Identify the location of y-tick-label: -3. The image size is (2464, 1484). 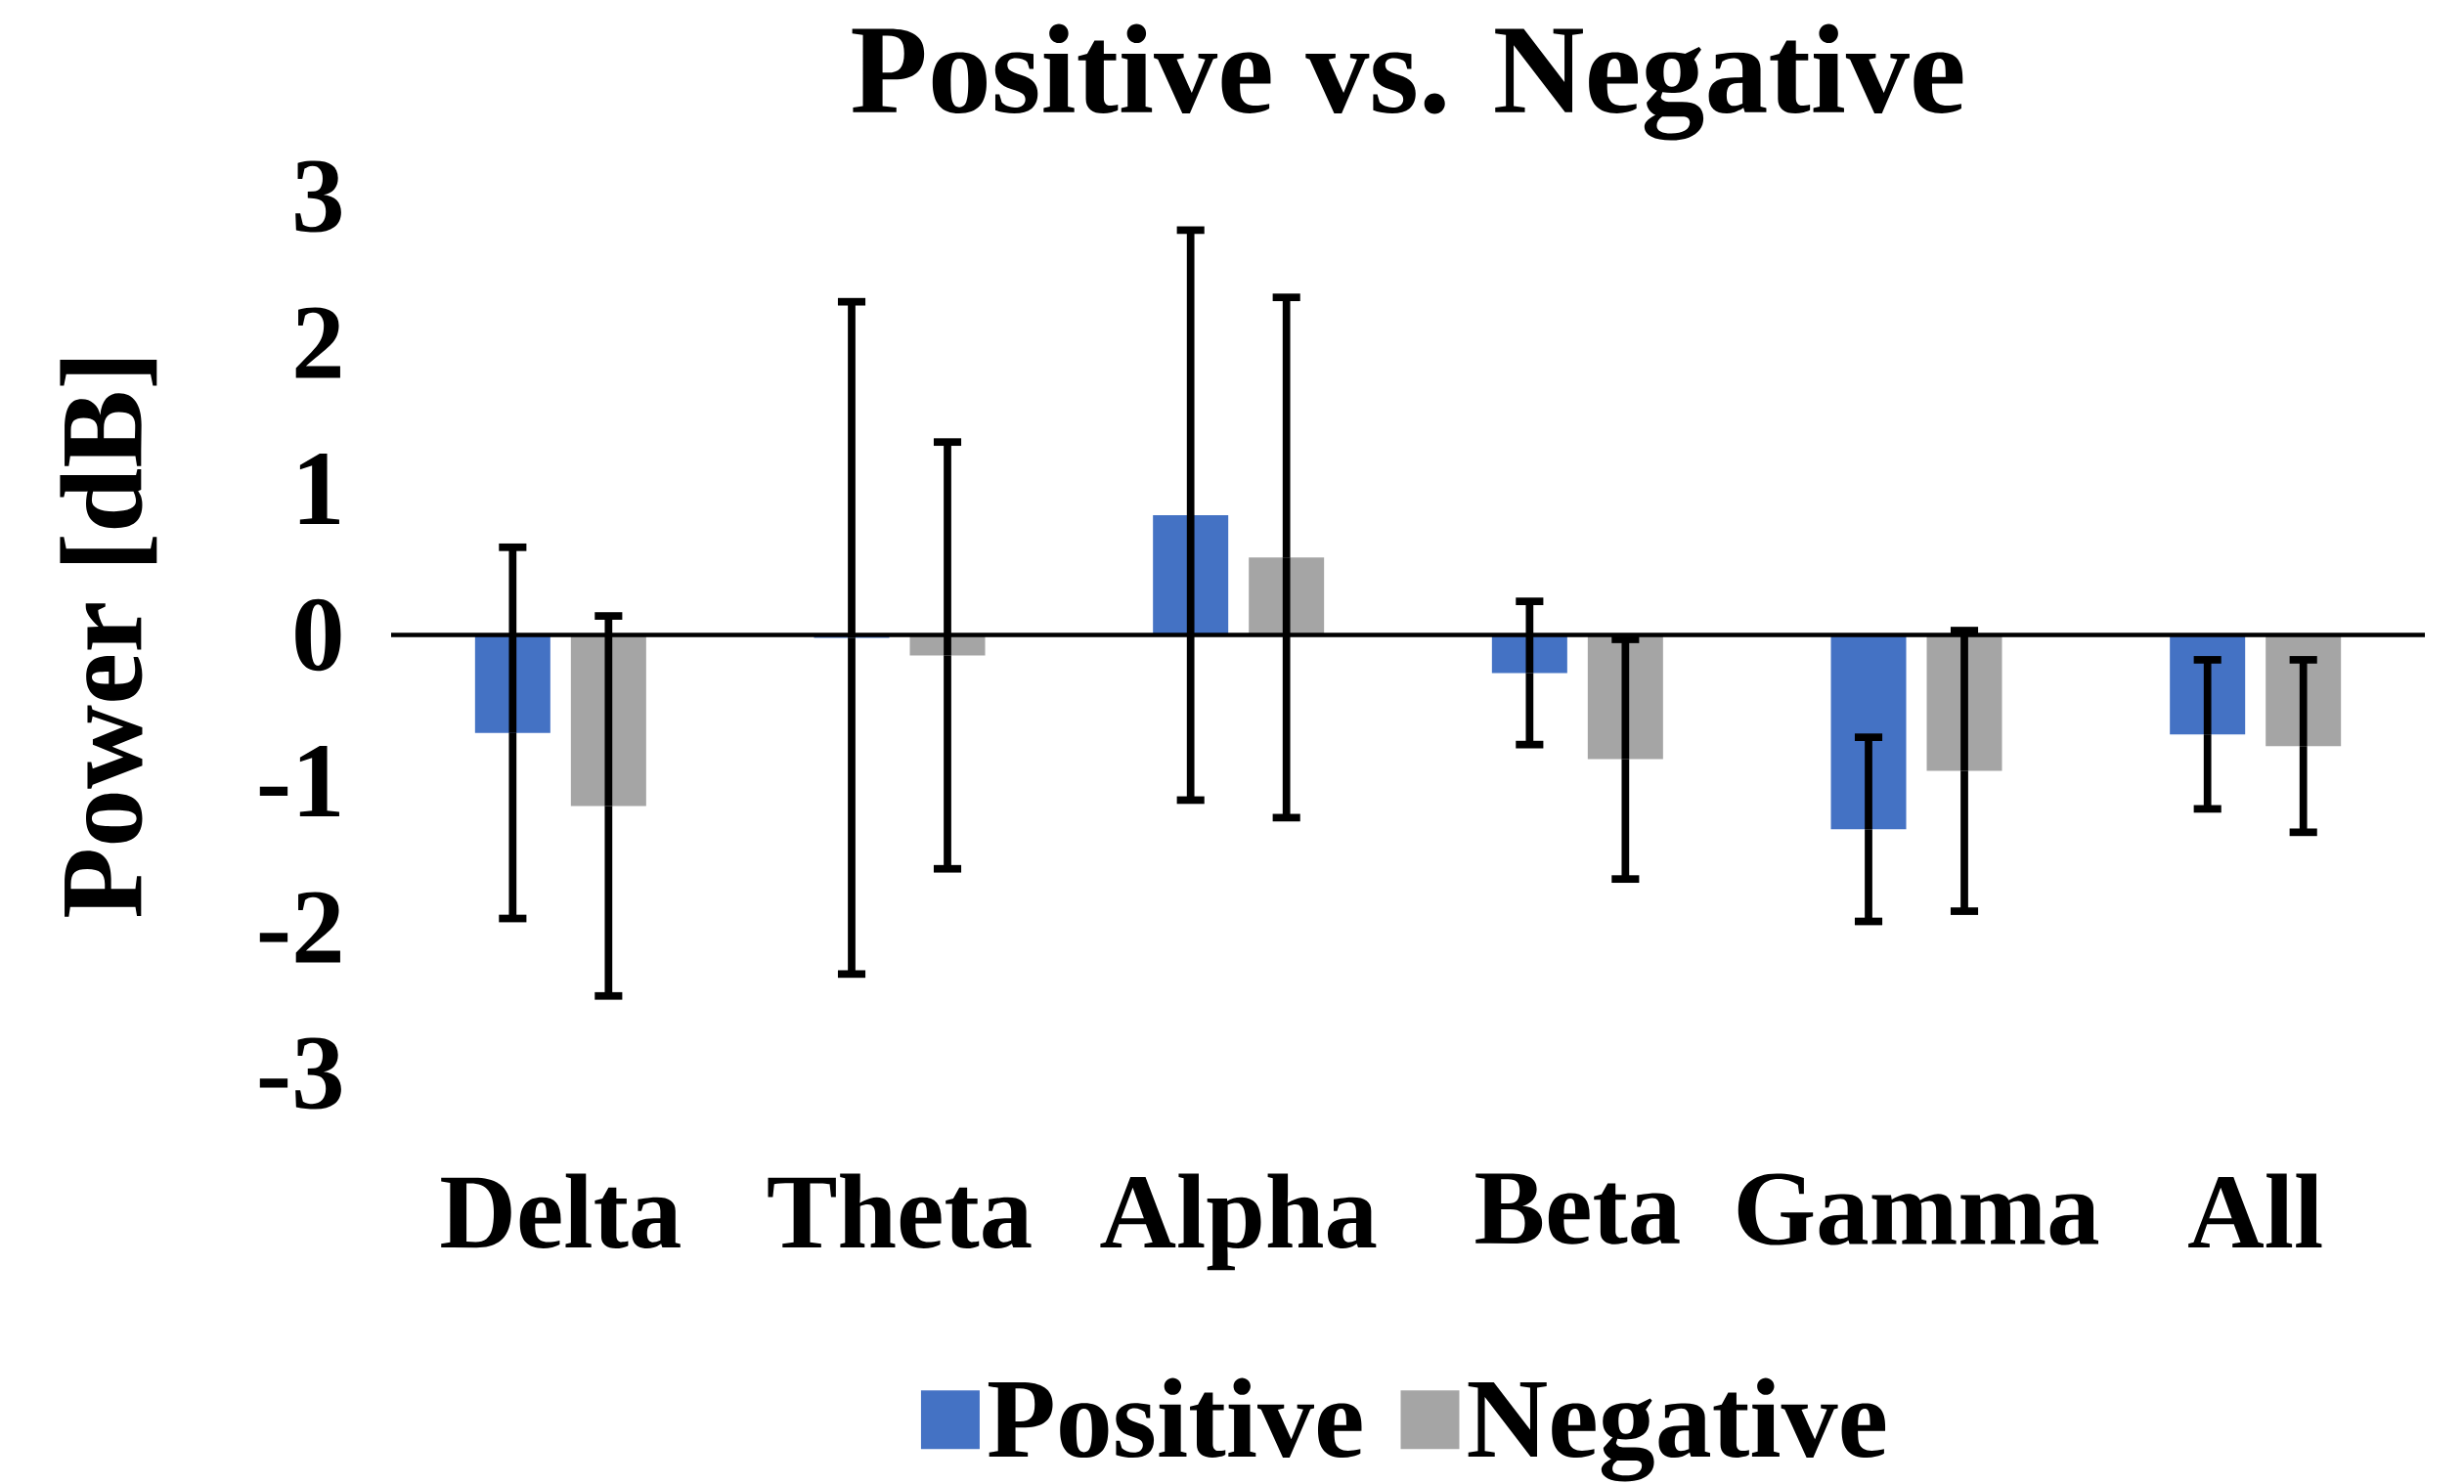
(300, 1073).